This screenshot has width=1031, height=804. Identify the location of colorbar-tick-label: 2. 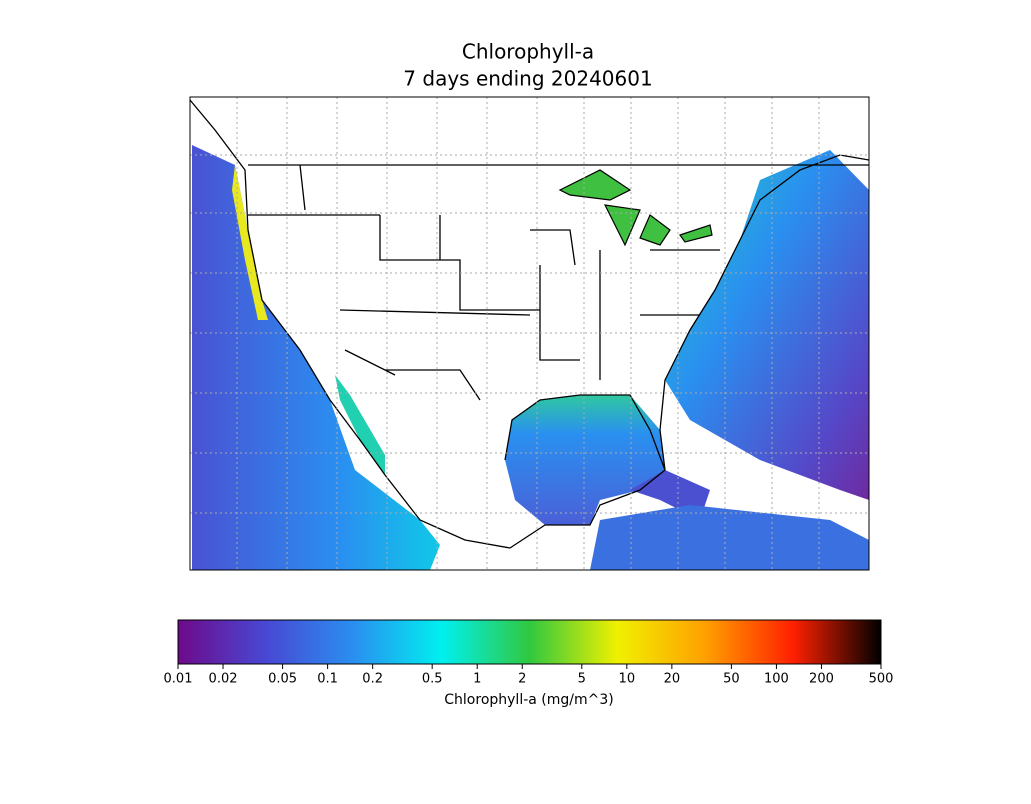
(522, 679).